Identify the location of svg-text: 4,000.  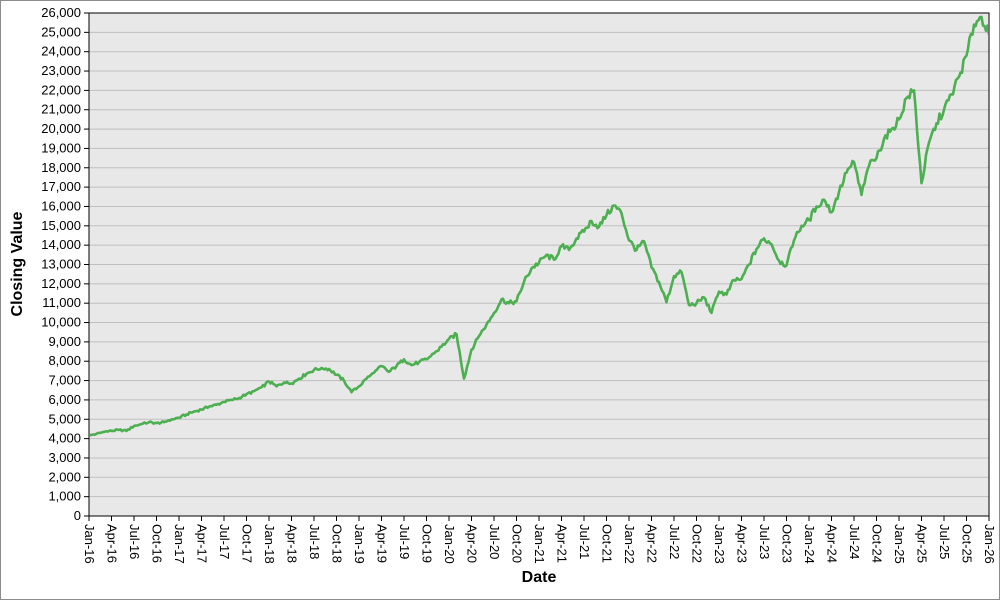
(64, 438).